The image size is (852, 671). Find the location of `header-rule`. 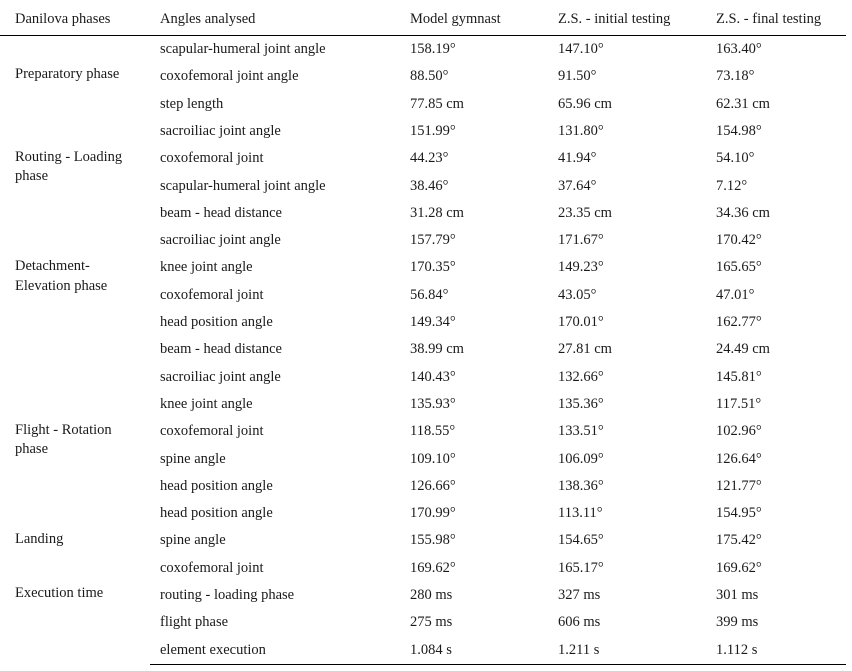

header-rule is located at coordinates (423, 35).